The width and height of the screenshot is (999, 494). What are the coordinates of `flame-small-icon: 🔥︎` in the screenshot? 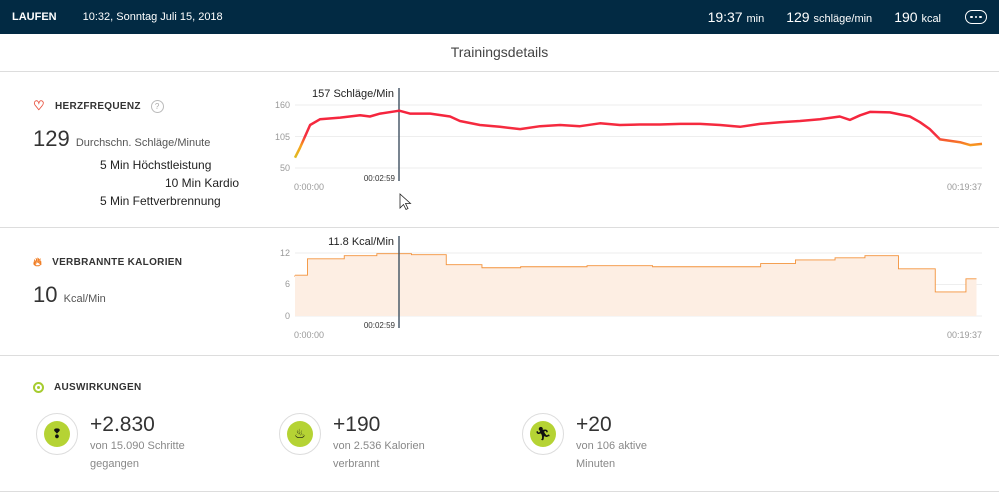 It's located at (38, 262).